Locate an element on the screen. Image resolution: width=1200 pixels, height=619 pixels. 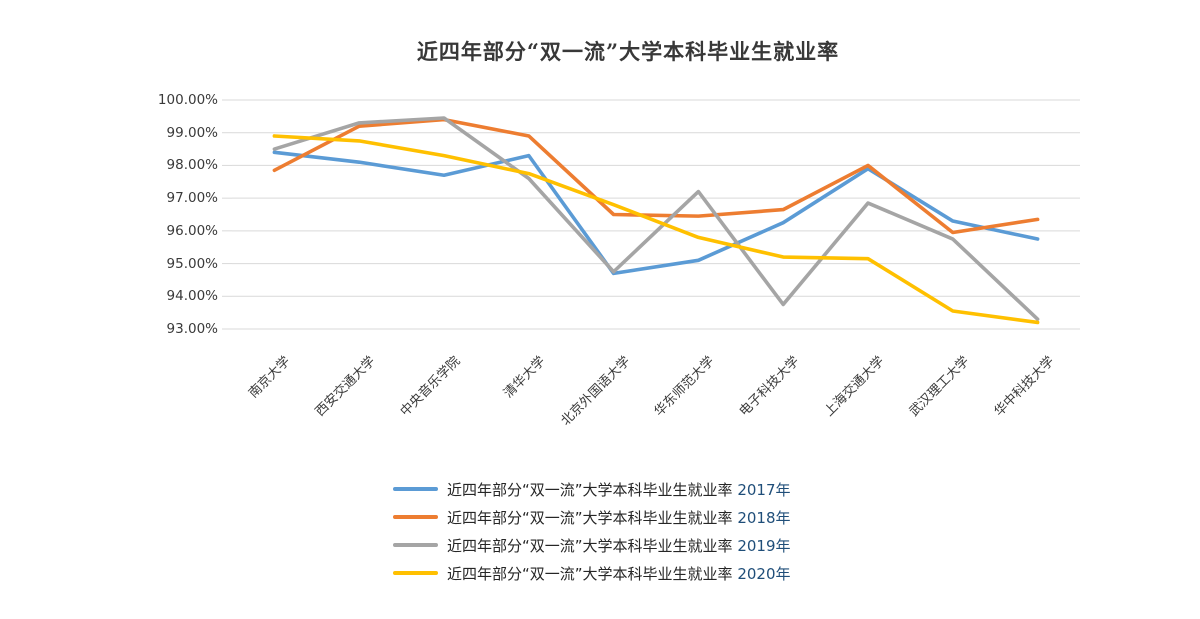
y-axis-label: 93.00% is located at coordinates (192, 329).